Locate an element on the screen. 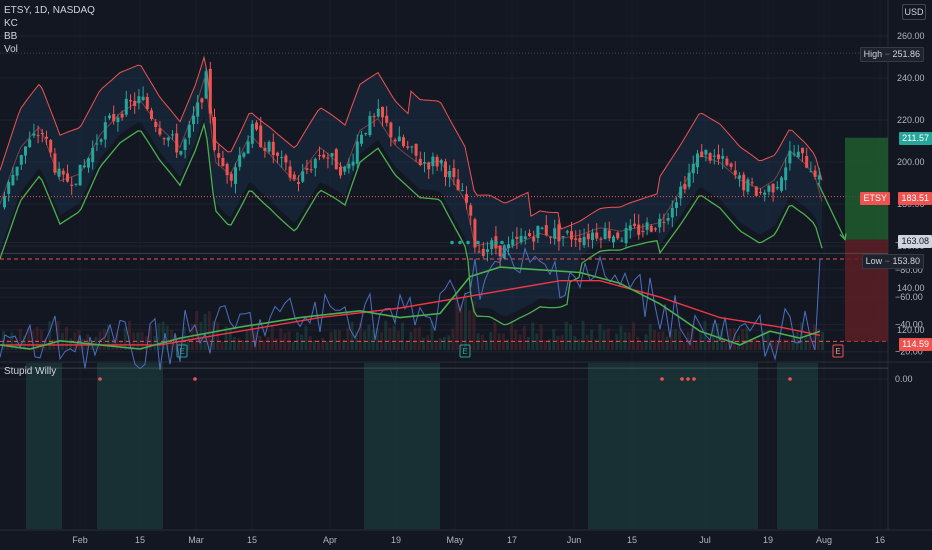 This screenshot has width=932, height=550. osc-tick-label: 0.00 is located at coordinates (904, 379).